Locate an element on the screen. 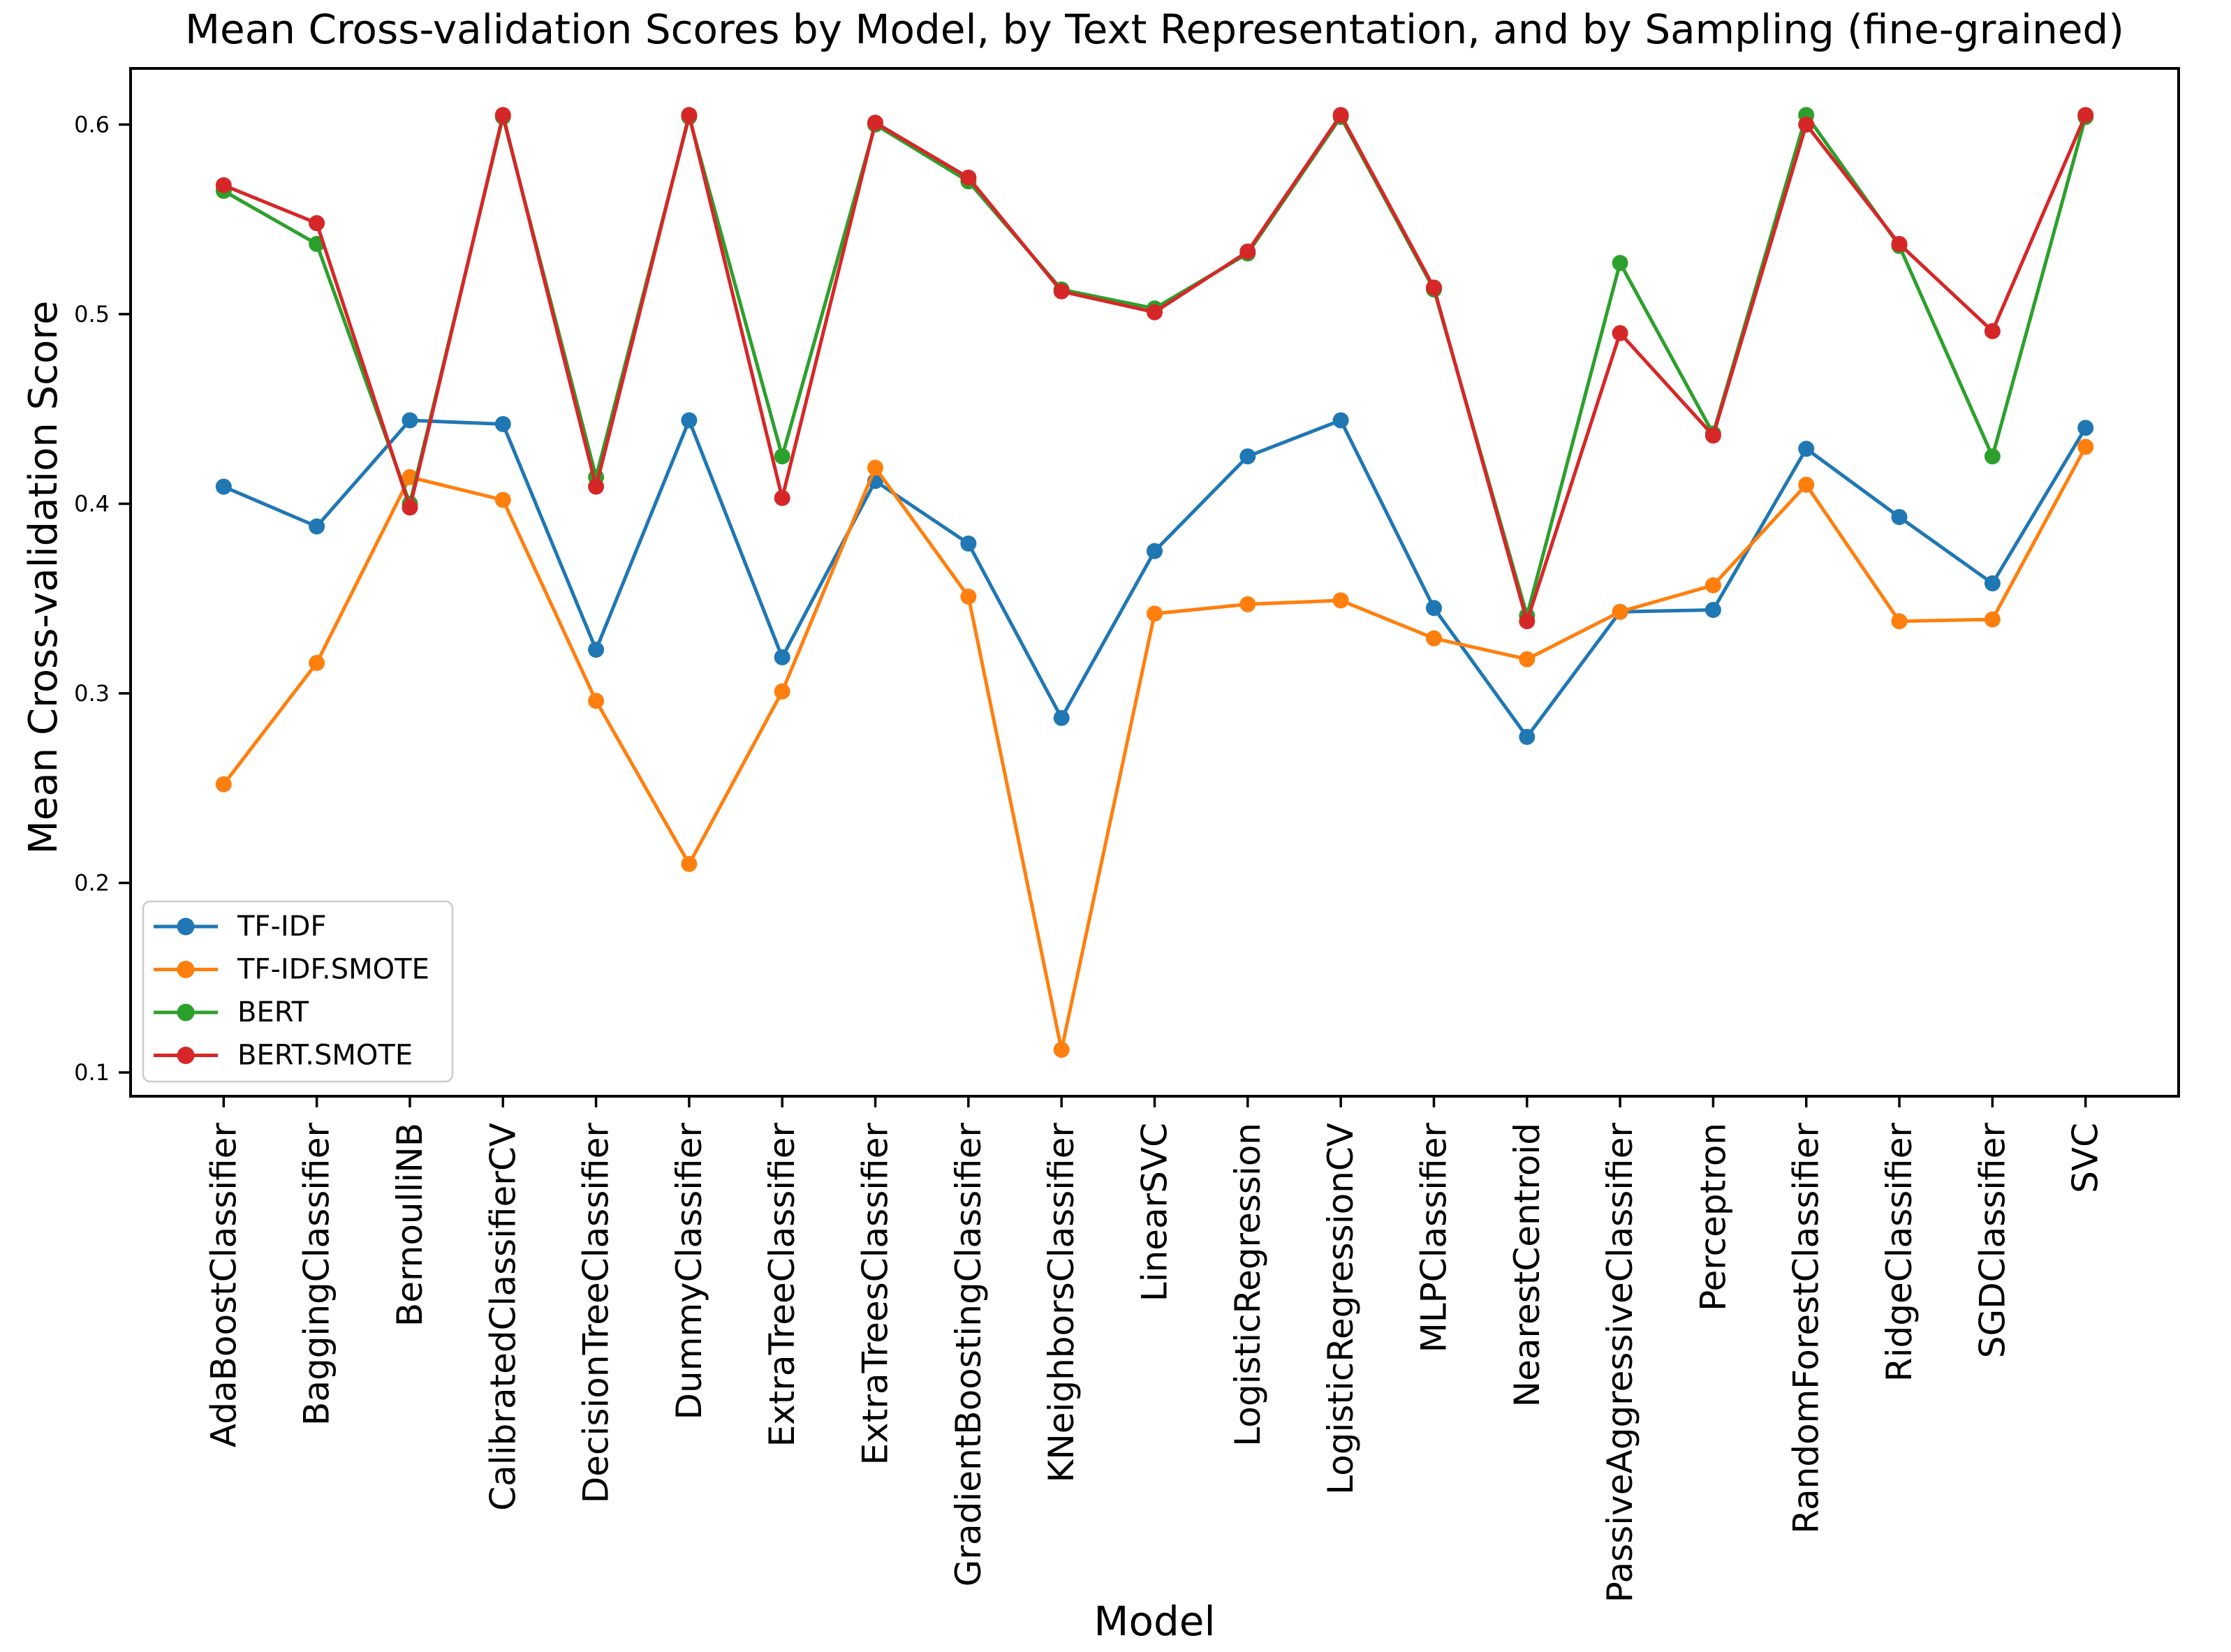  x-tick-label: SGDClassifier is located at coordinates (1992, 1241).